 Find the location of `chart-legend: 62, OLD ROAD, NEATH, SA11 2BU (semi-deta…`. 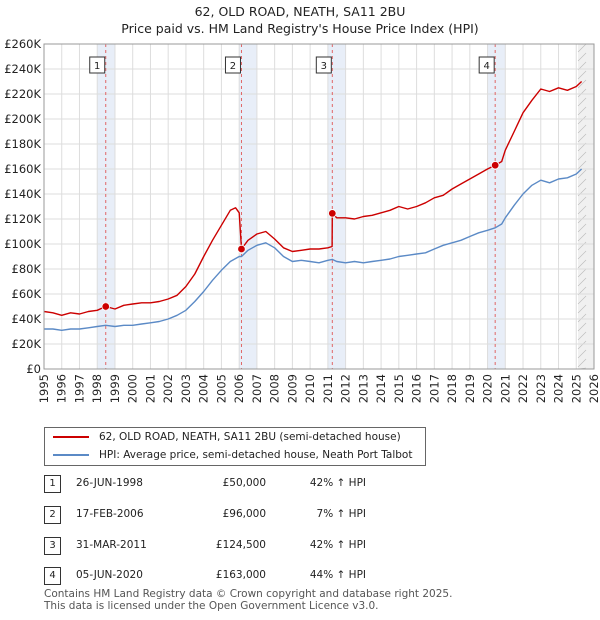

chart-legend: 62, OLD ROAD, NEATH, SA11 2BU (semi-deta… is located at coordinates (235, 446).